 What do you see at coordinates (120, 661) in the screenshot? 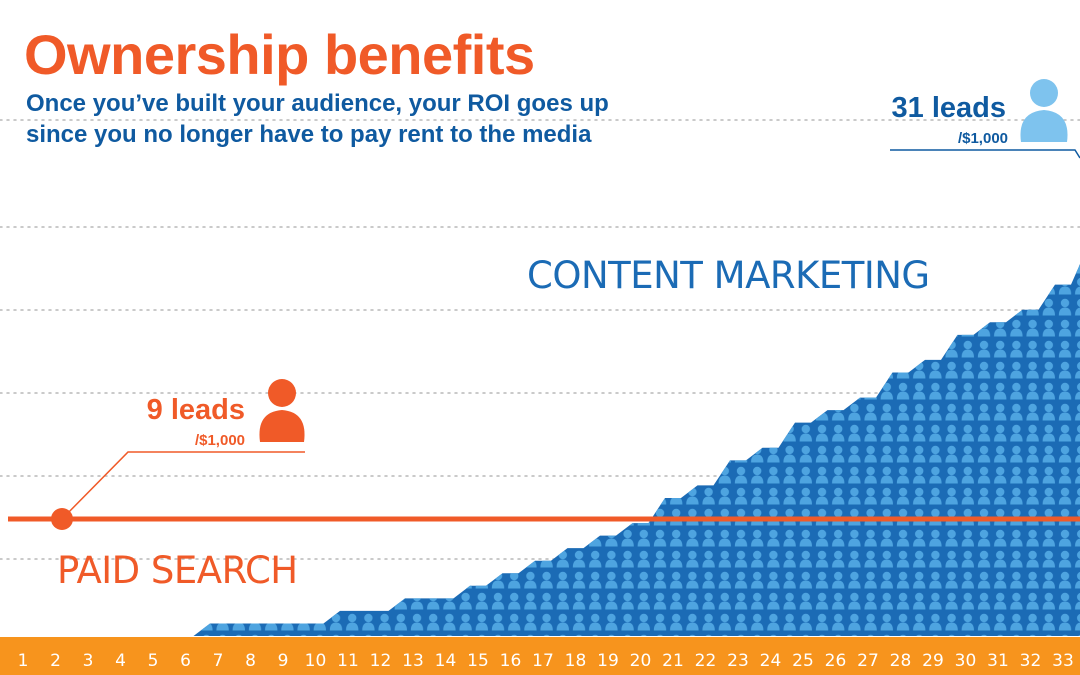
I see `x-tick-label: 4` at bounding box center [120, 661].